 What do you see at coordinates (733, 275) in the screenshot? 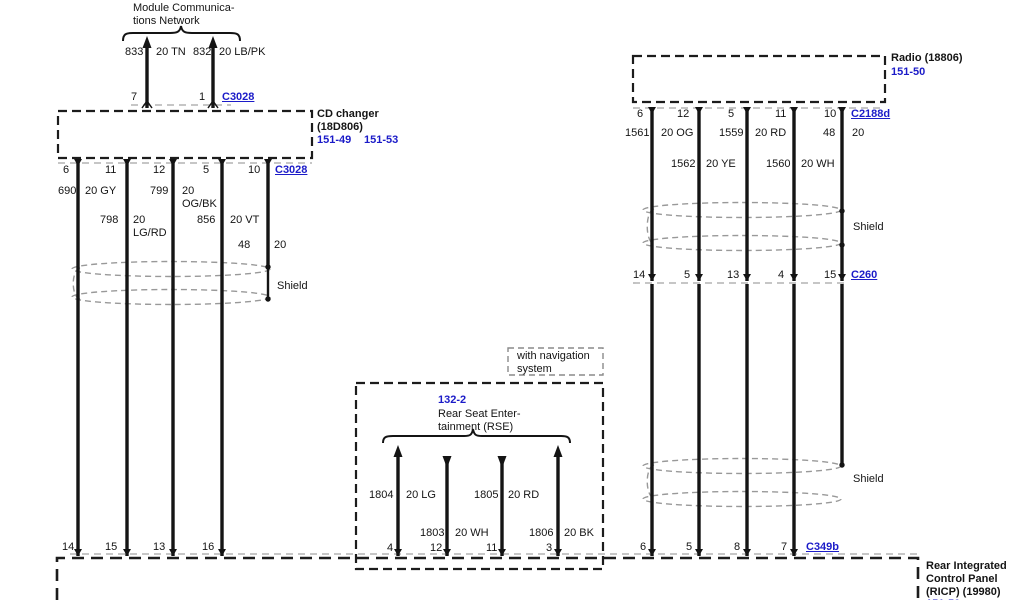
I see `c260-pin: 13` at bounding box center [733, 275].